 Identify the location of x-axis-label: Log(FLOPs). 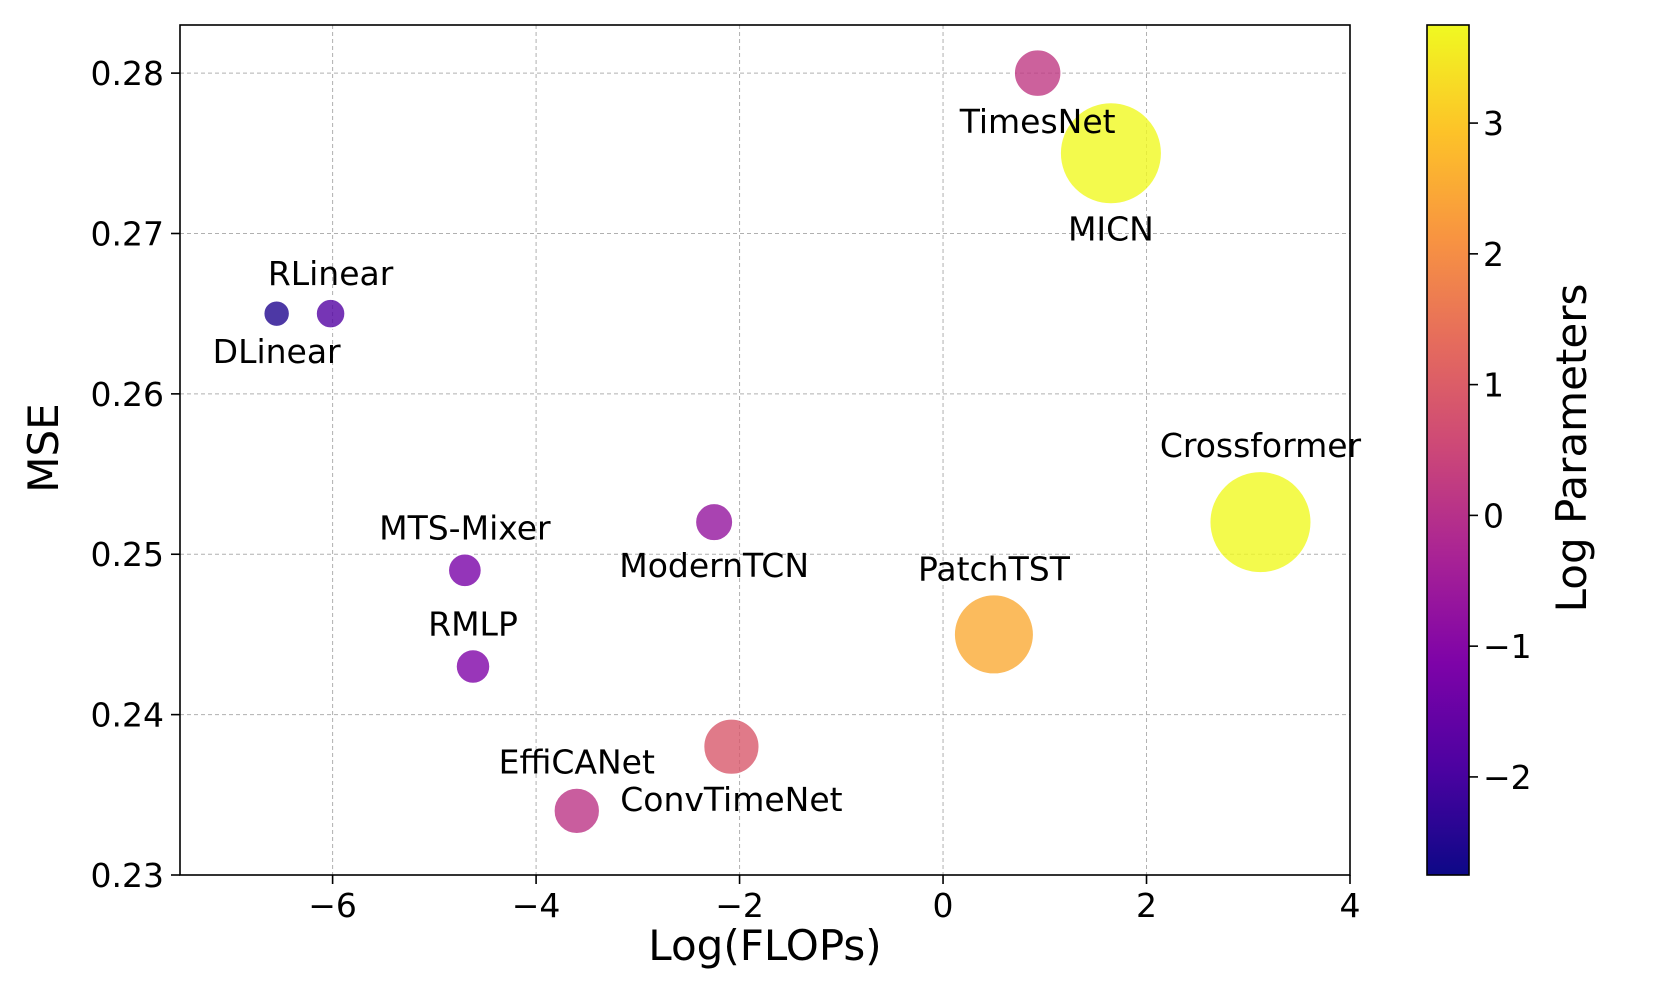
(764, 945).